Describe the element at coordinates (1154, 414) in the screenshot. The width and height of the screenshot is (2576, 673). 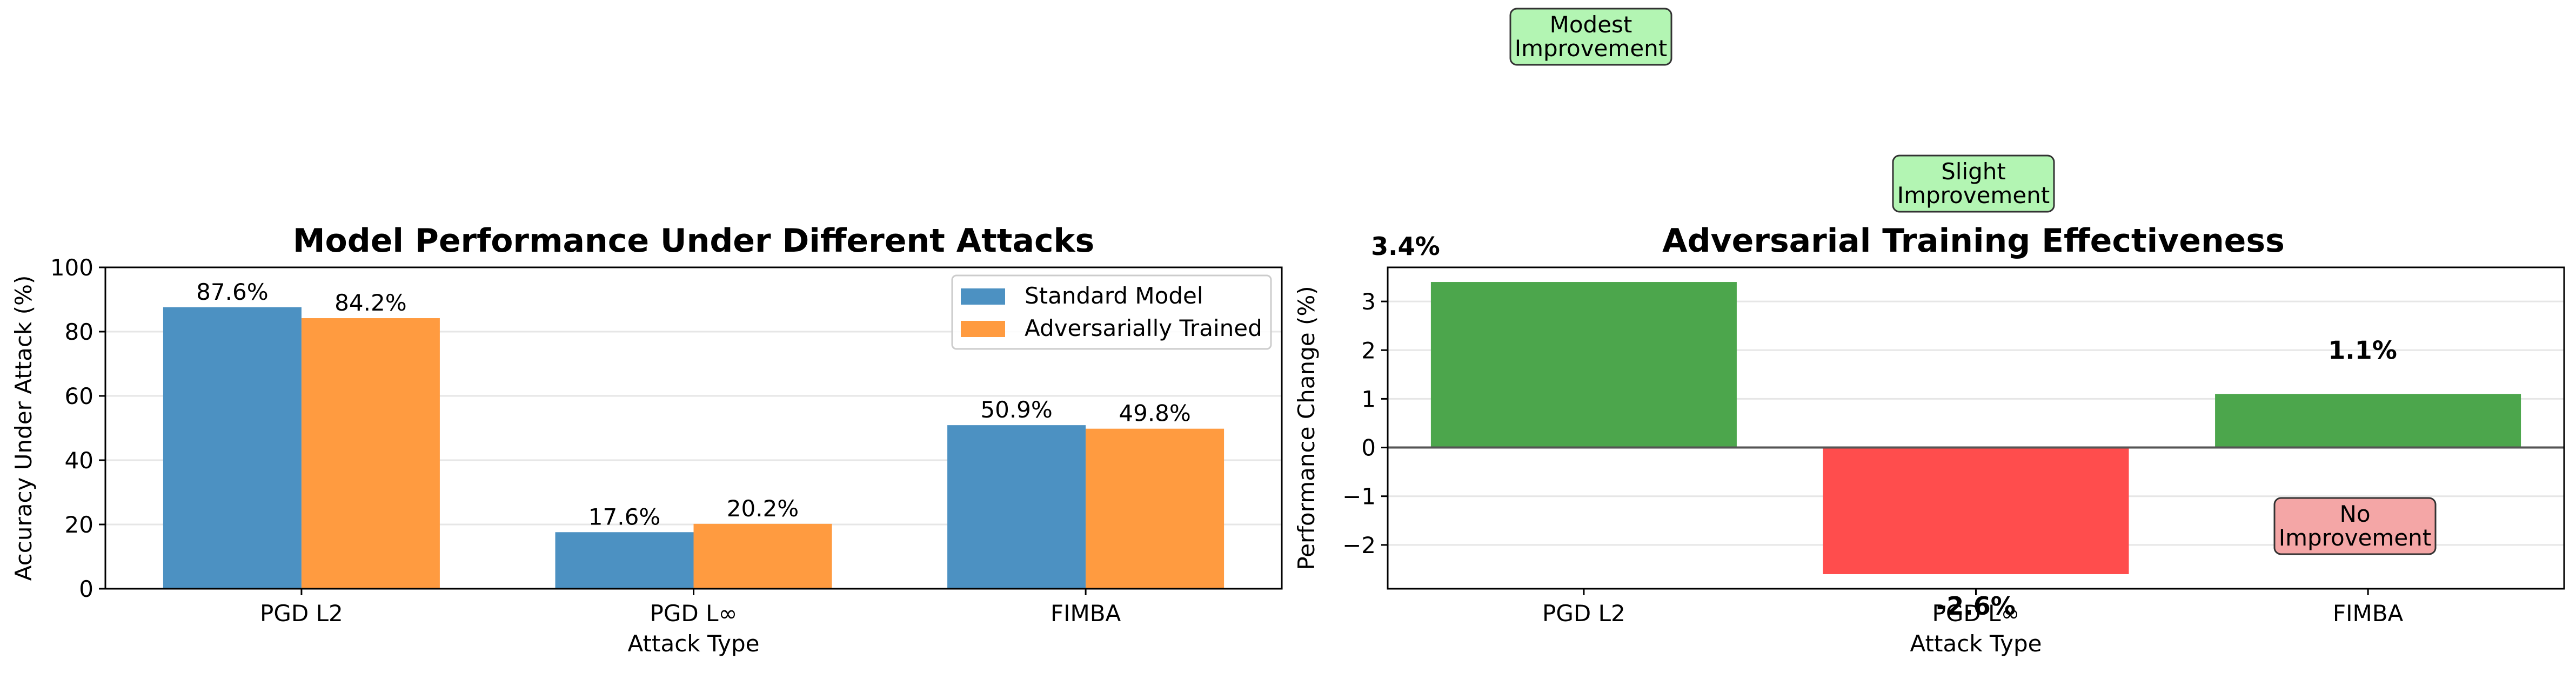
I see `bar-value-label: 49.8%` at that location.